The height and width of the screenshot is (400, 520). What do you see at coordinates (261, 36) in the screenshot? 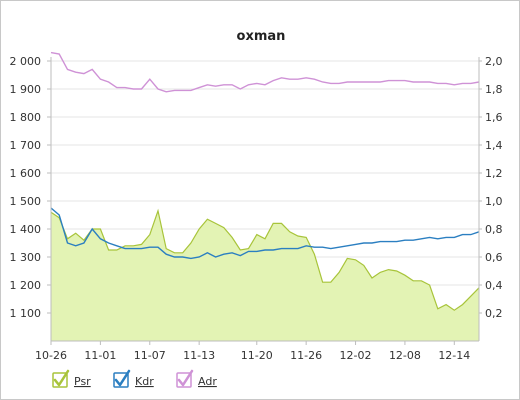
I see `chart-title: oxman` at bounding box center [261, 36].